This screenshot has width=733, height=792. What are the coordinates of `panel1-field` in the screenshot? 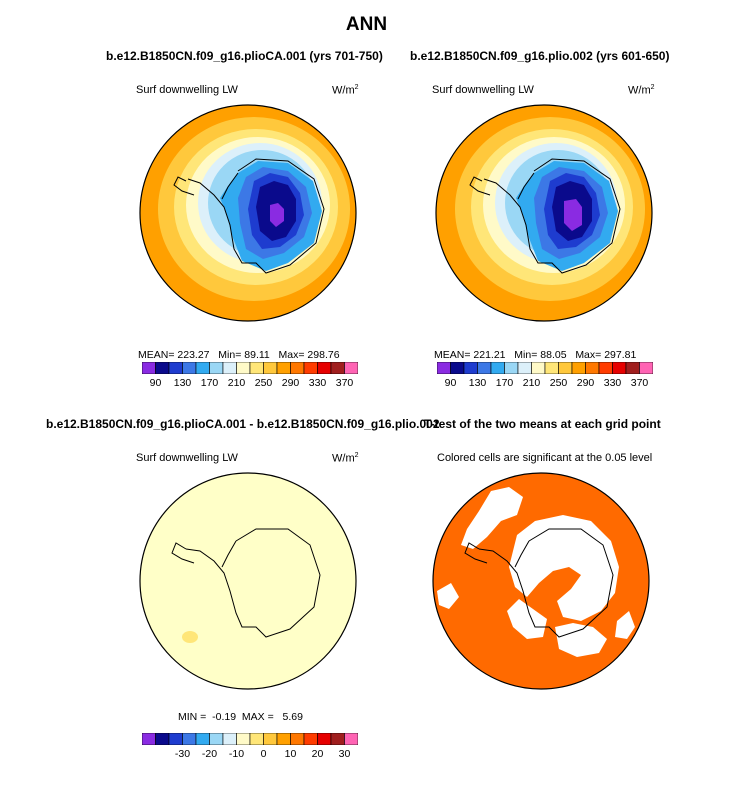 It's located at (248, 213).